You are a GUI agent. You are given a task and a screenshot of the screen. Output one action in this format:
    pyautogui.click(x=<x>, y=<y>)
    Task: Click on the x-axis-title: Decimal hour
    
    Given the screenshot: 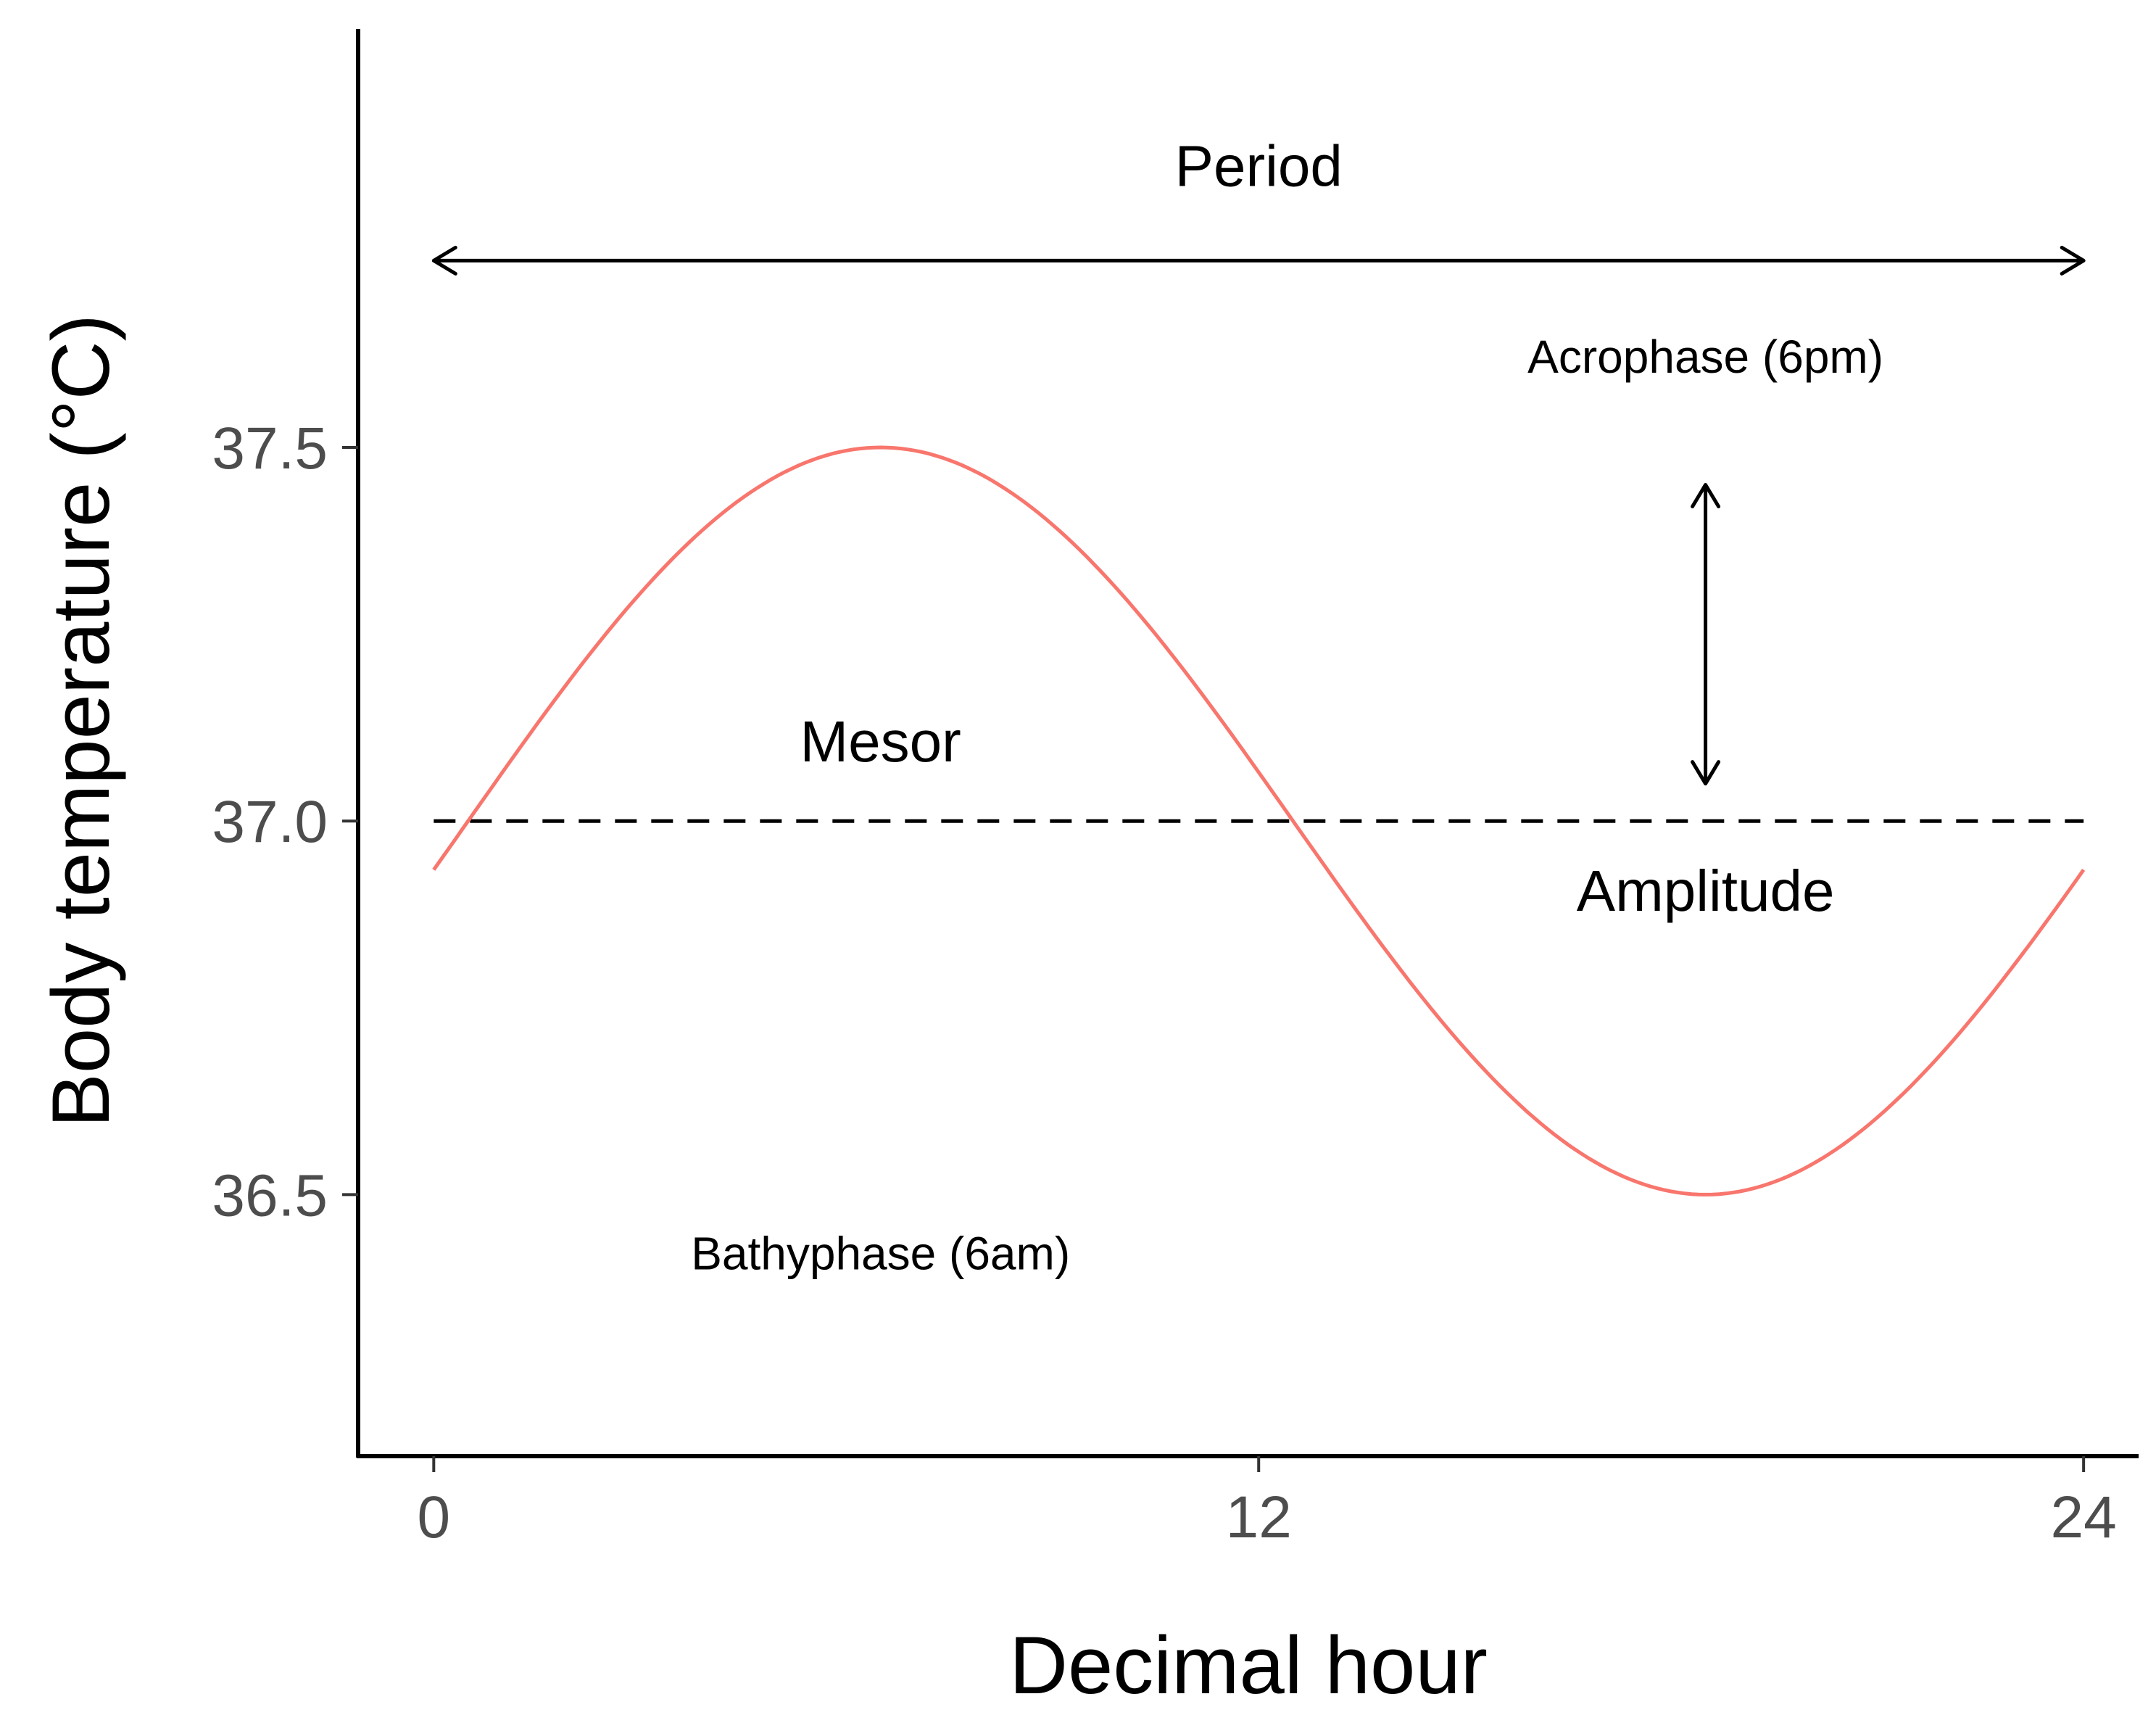 What is the action you would take?
    pyautogui.click(x=1248, y=1665)
    